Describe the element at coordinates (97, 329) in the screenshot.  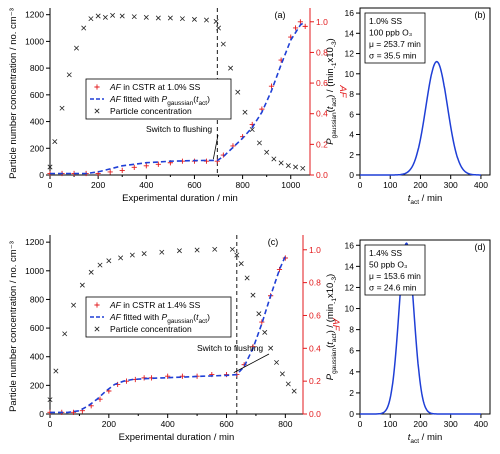
I see `legend-marker-particle` at that location.